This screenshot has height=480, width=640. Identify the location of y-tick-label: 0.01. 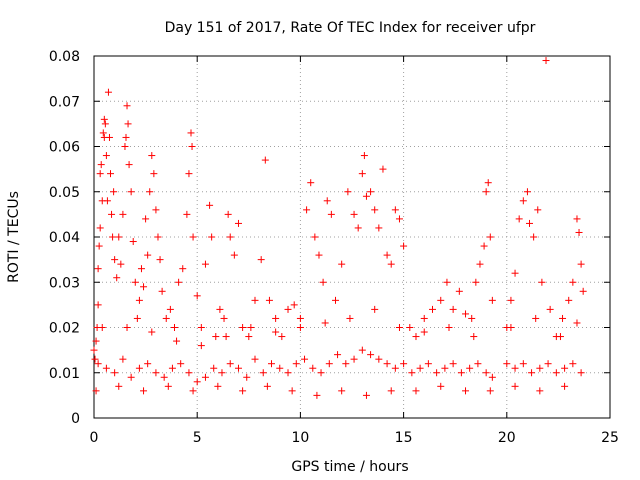
(64, 374).